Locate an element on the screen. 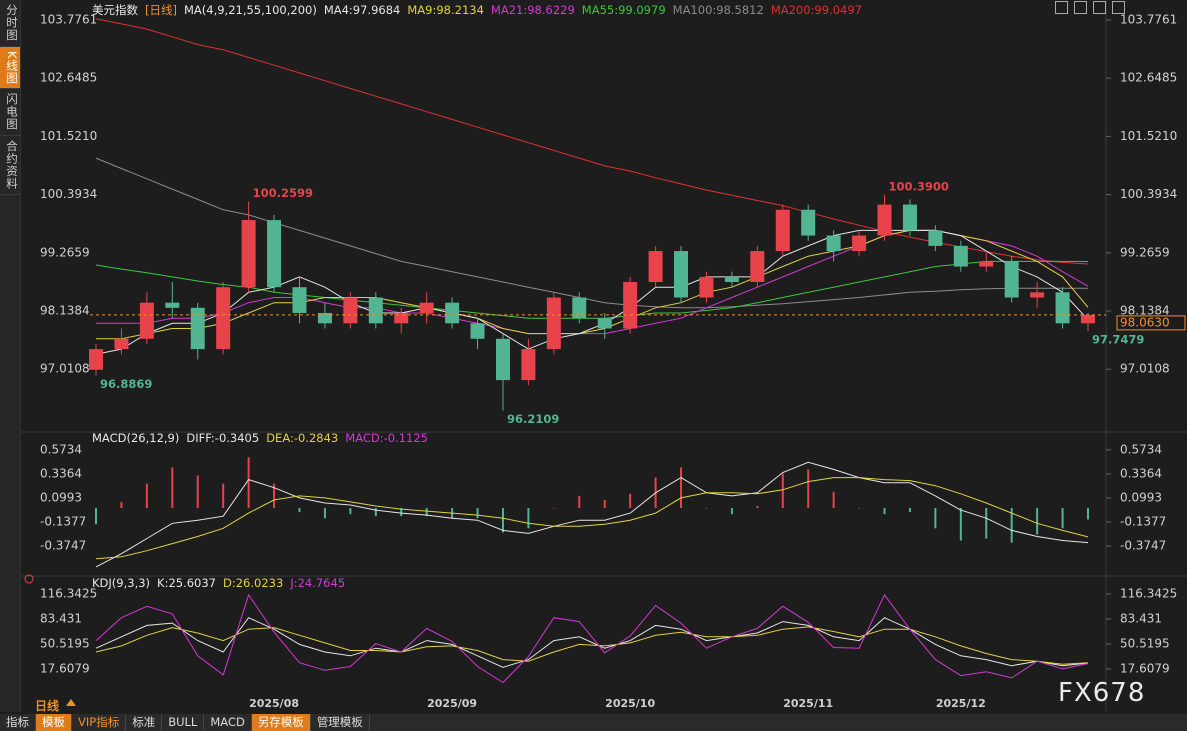 This screenshot has height=731, width=1187. legend-entry: MA100:98.5812 is located at coordinates (718, 10).